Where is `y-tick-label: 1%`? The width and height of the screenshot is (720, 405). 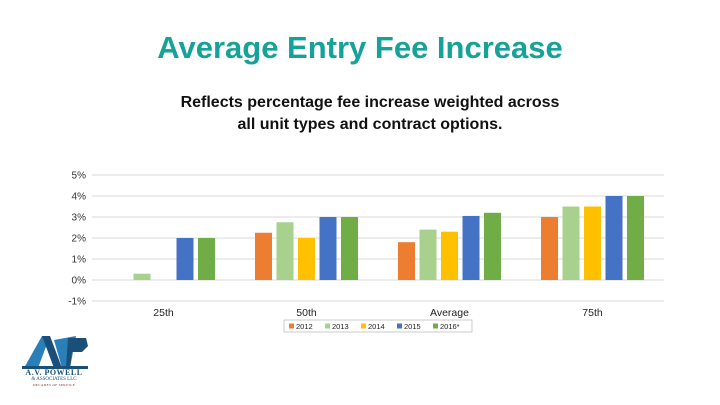
y-tick-label: 1% is located at coordinates (79, 260).